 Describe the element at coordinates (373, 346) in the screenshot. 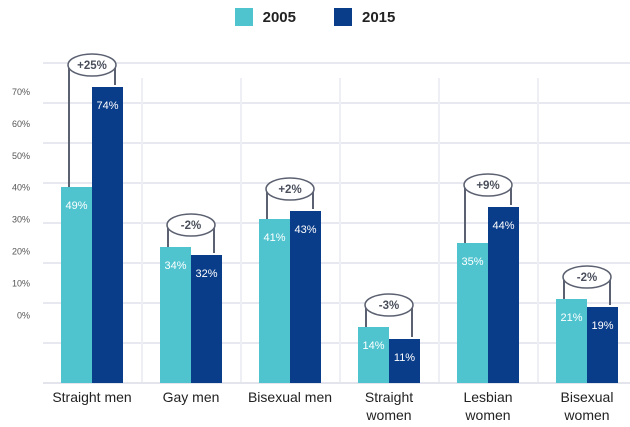

I see `bar-value-label: 14%` at that location.